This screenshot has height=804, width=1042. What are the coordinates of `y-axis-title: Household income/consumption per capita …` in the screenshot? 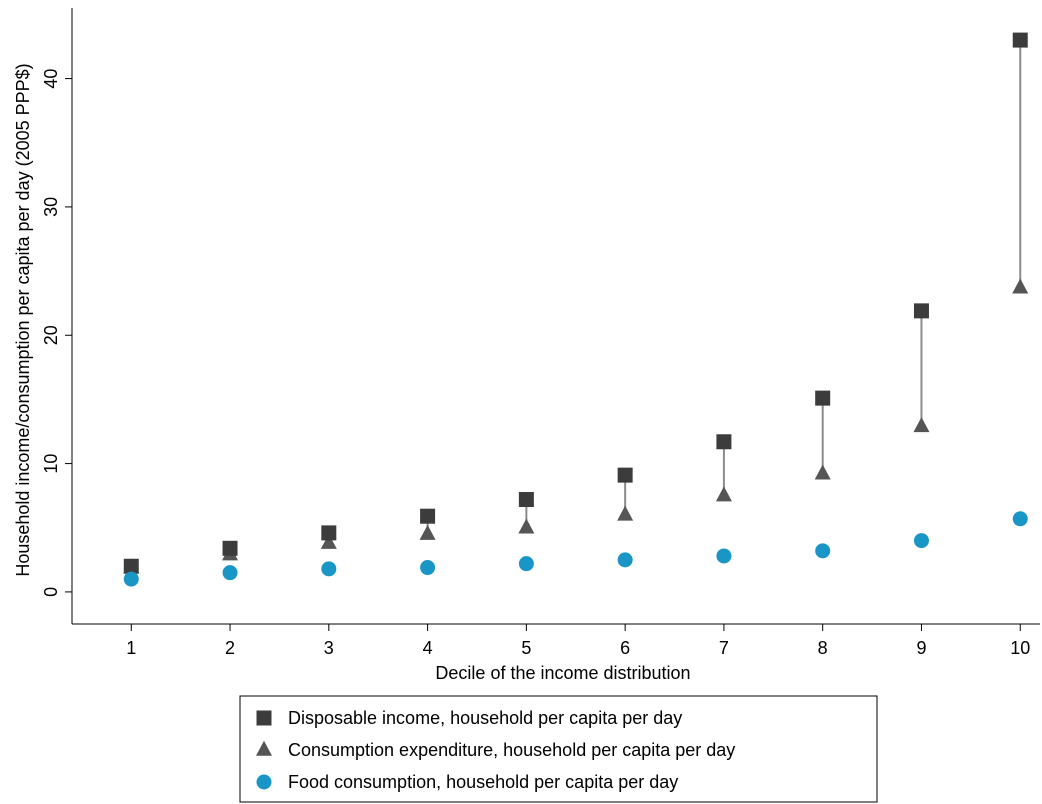 It's located at (23, 319).